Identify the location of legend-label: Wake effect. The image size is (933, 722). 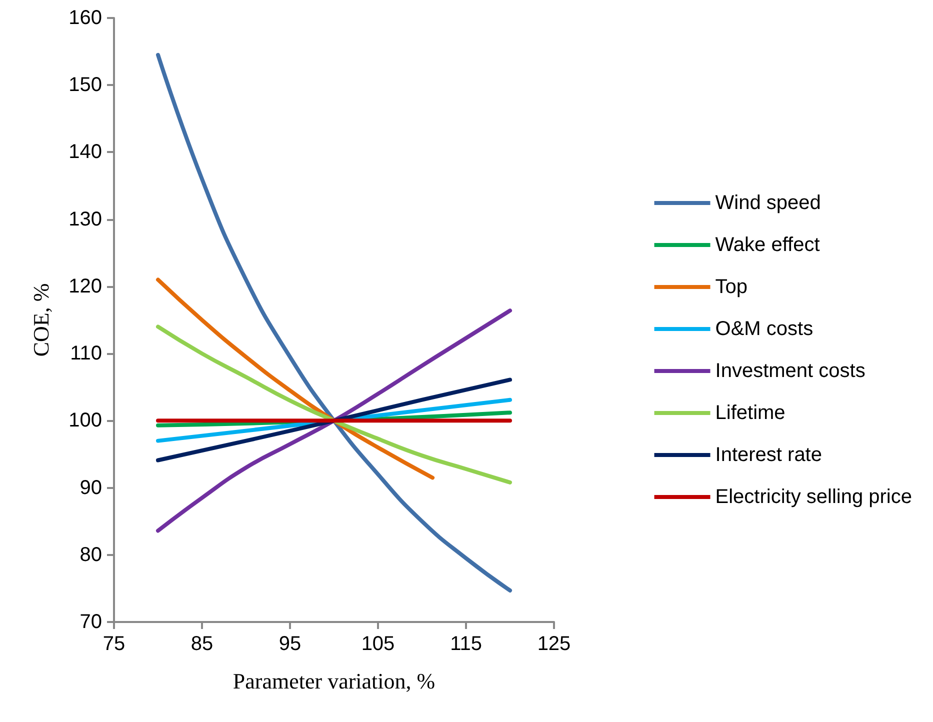
(767, 245).